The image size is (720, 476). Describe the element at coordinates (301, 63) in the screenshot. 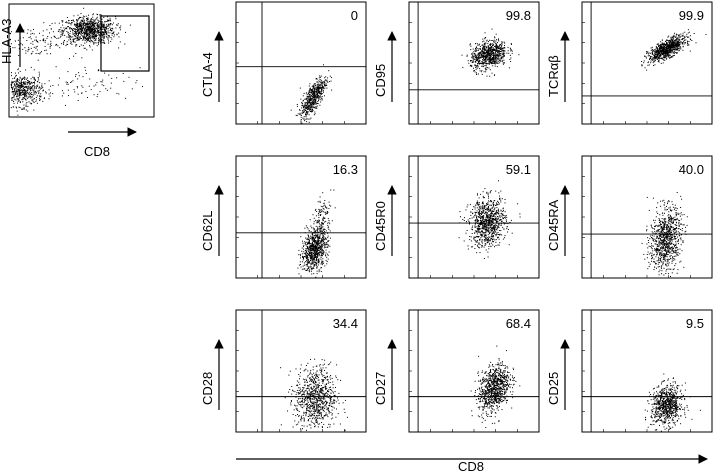

I see `panel-frame` at that location.